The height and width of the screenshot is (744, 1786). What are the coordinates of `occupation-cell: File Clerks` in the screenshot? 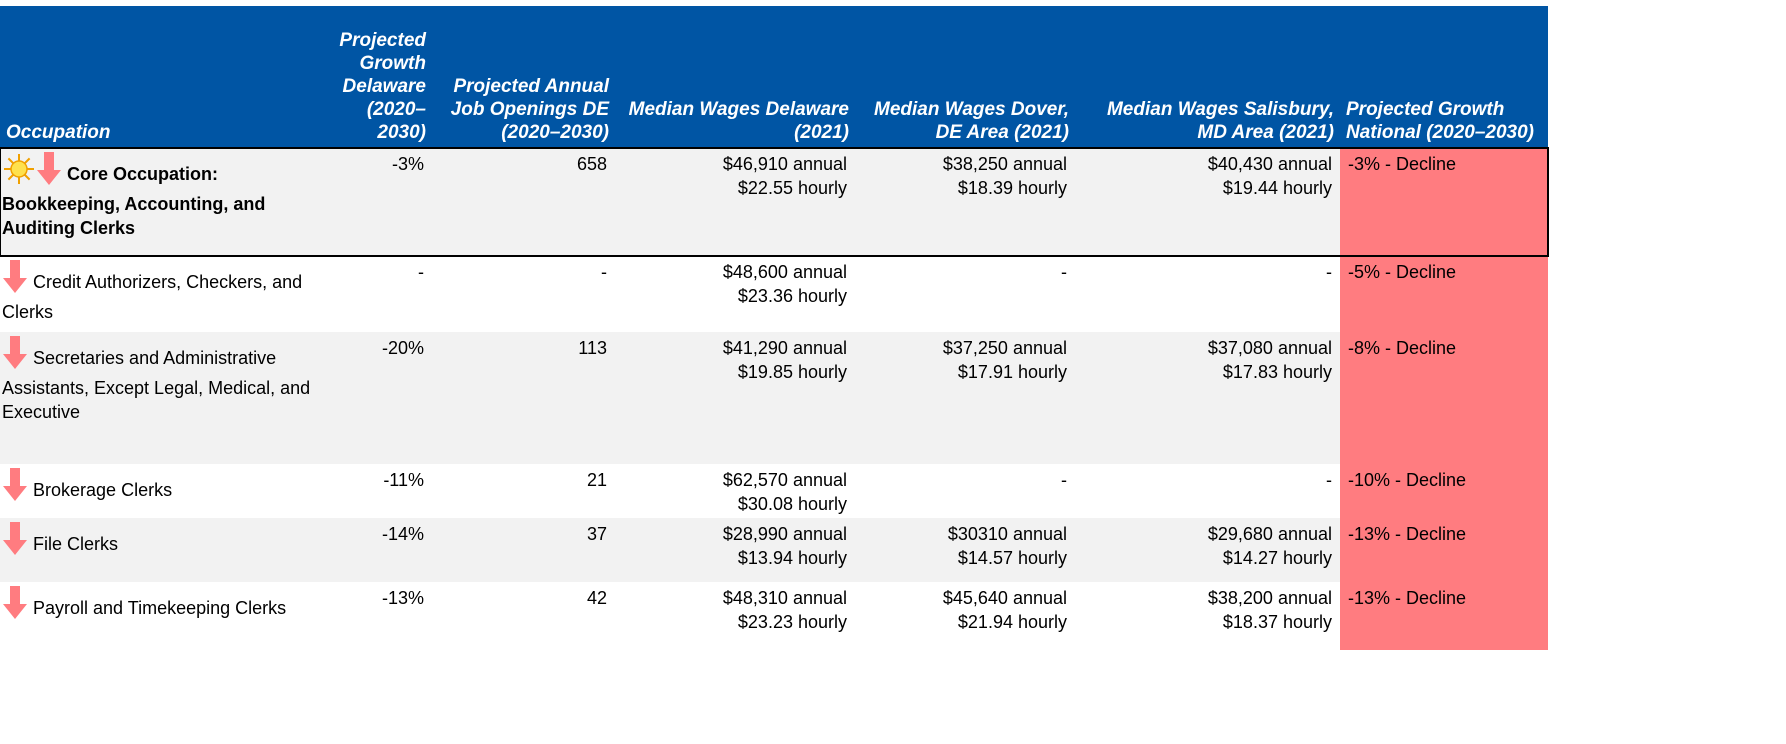 It's located at (165, 550).